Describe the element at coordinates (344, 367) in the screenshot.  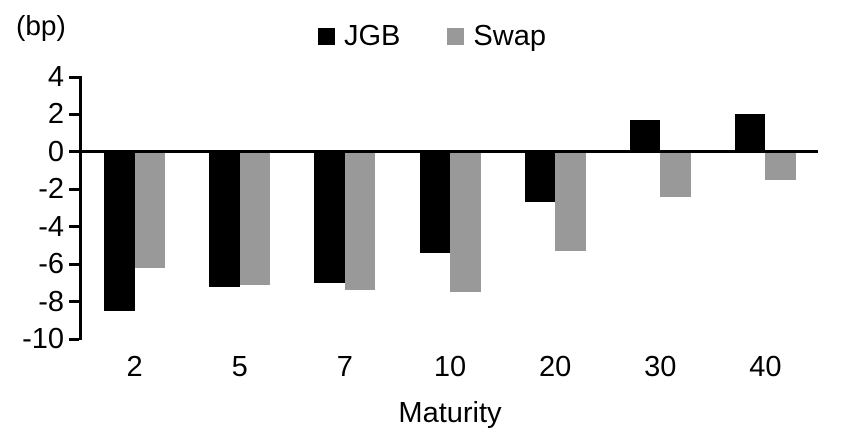
I see `x-tick-label-7: 7` at that location.